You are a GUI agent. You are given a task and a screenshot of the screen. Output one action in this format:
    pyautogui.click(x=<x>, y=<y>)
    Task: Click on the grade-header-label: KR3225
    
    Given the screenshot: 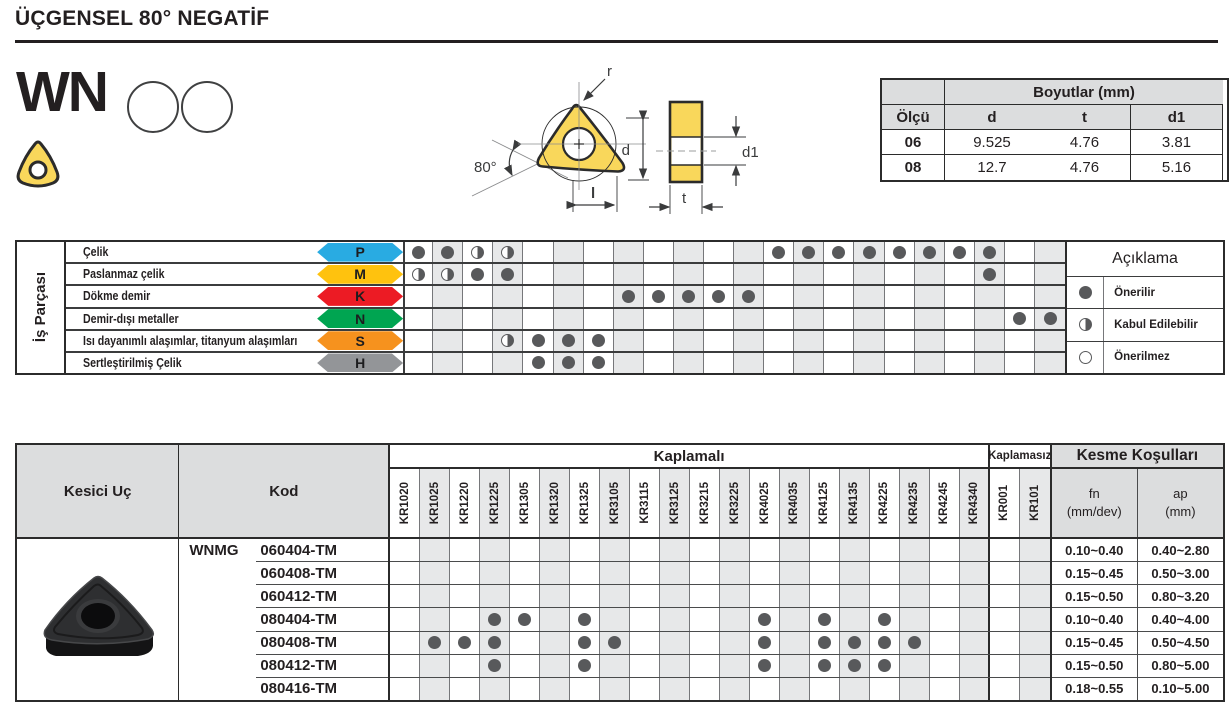 What is the action you would take?
    pyautogui.click(x=734, y=503)
    